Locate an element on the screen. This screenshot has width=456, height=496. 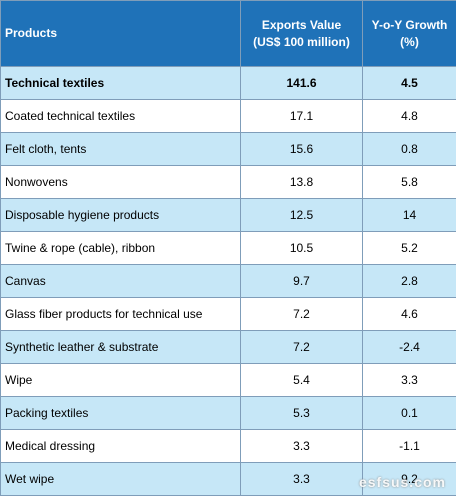
value-cell: 141.6 is located at coordinates (301, 83).